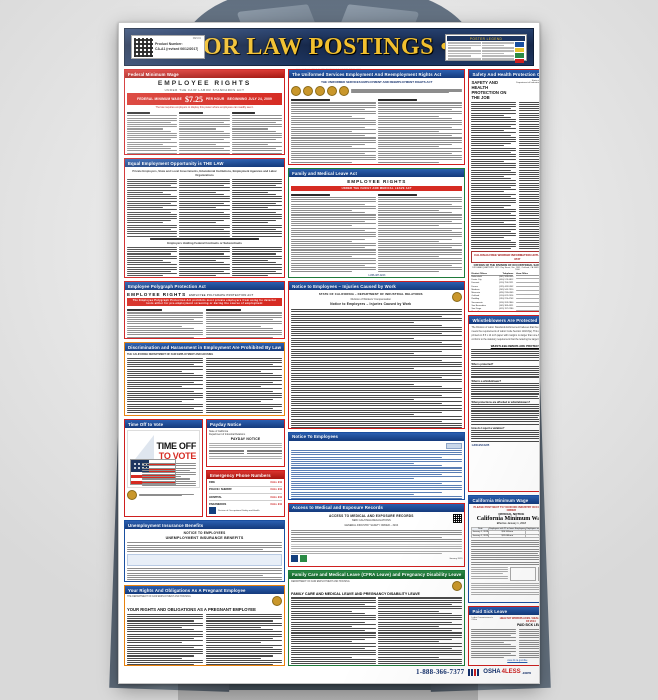 The image size is (658, 700). What do you see at coordinates (221, 296) in the screenshot?
I see `polygraph-subheading: EMPLOYEE POLYGRAPH PROTECTION ACT` at bounding box center [221, 296].